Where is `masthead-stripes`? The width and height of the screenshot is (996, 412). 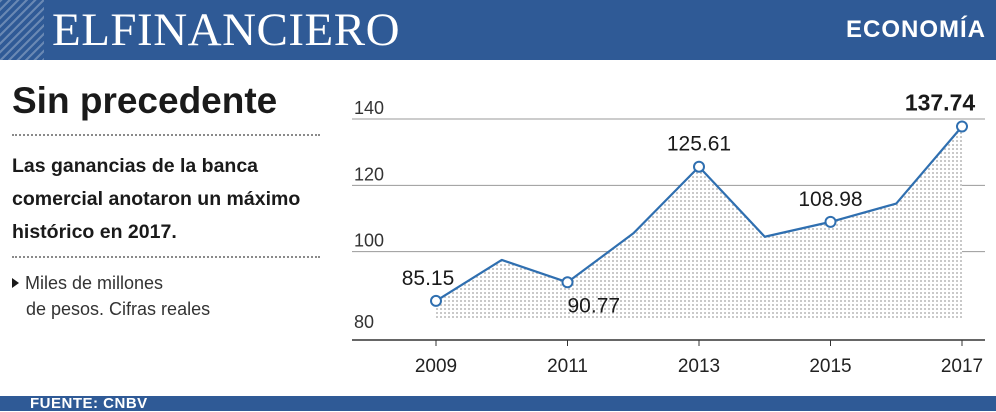
masthead-stripes is located at coordinates (22, 30).